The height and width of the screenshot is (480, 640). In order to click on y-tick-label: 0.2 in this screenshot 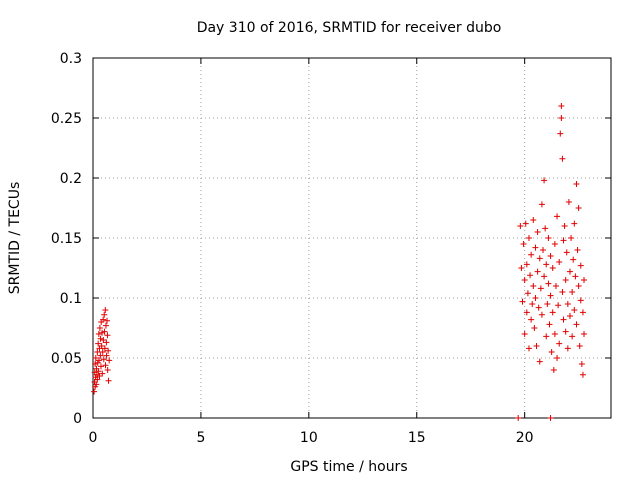, I will do `click(71, 179)`.